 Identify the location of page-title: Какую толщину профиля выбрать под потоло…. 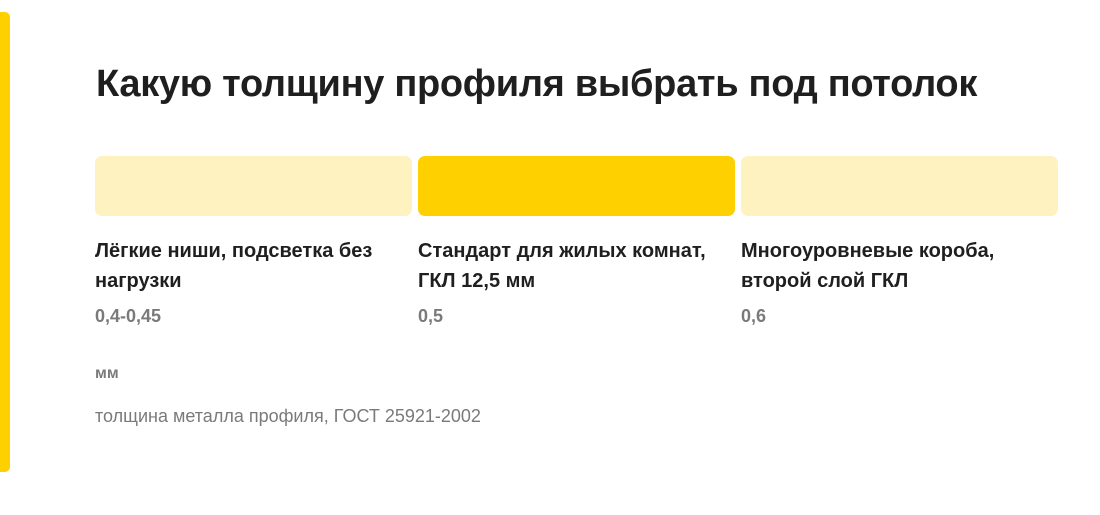
(537, 84).